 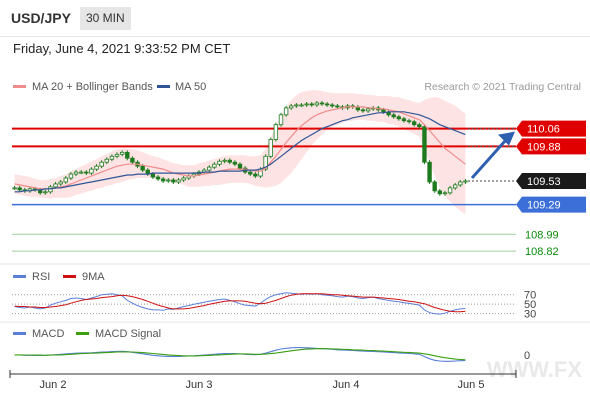 I want to click on rsi-tick-label: 70, so click(x=530, y=296).